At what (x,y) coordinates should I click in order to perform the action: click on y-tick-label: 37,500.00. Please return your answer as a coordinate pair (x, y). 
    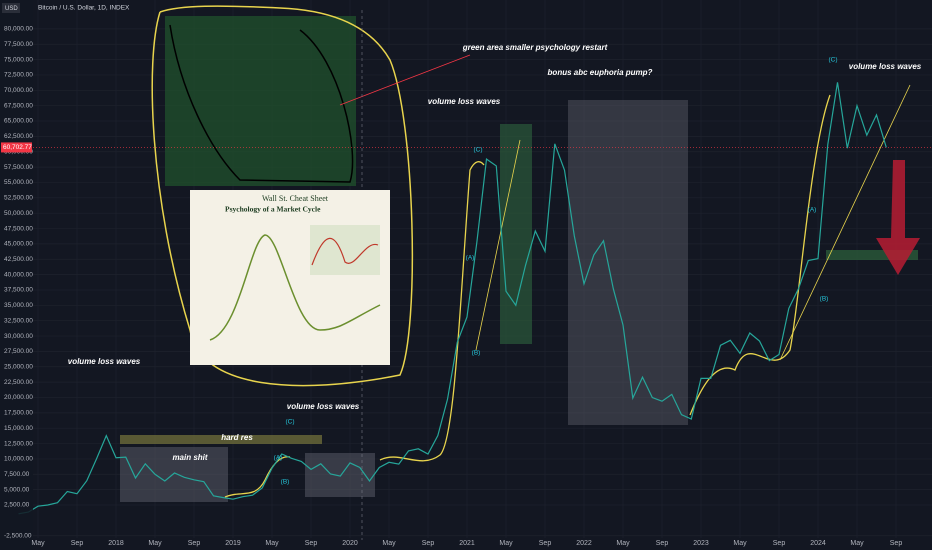
    Looking at the image, I should click on (18, 290).